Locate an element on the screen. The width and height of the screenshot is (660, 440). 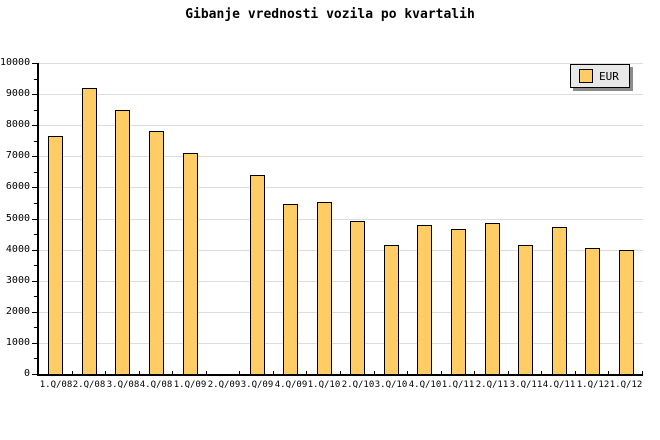
y-tick-label: 5000 is located at coordinates (17, 218).